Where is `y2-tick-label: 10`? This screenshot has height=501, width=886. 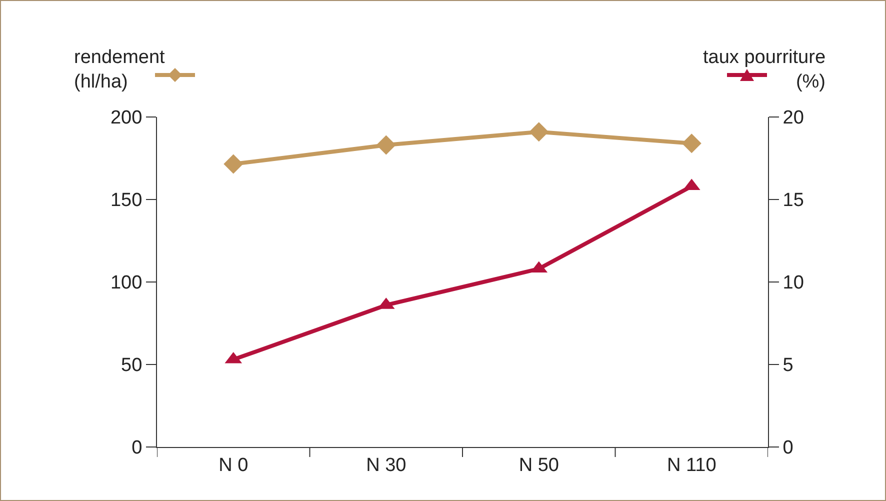 y2-tick-label: 10 is located at coordinates (793, 283).